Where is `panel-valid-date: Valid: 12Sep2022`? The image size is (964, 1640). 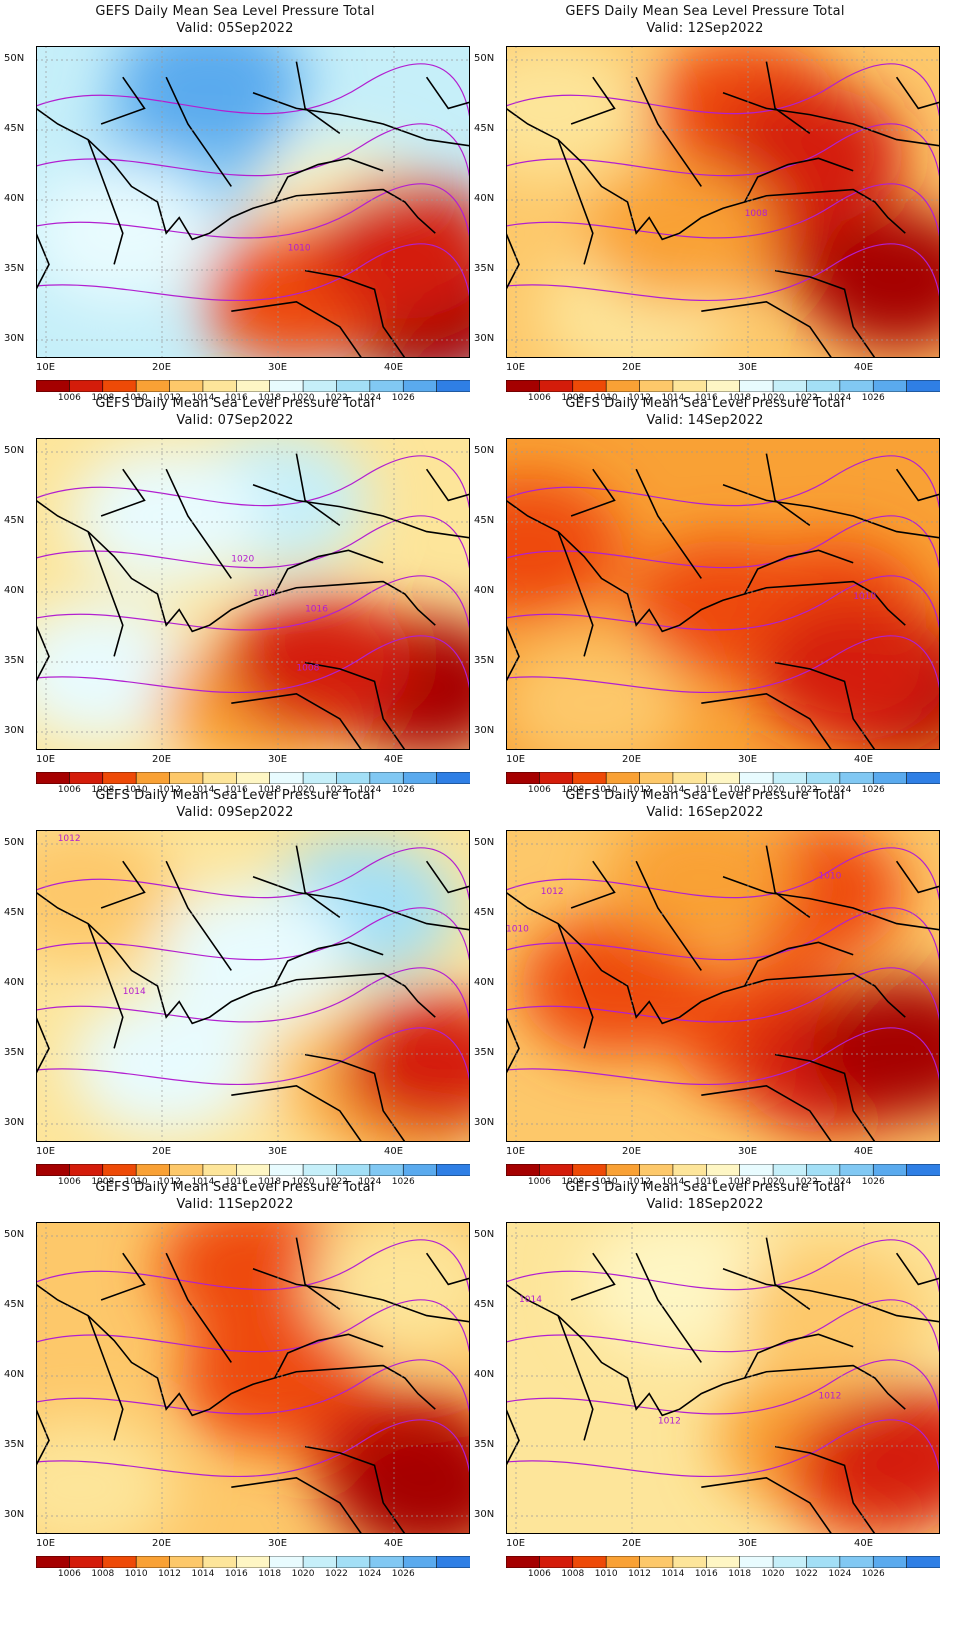 panel-valid-date: Valid: 12Sep2022 is located at coordinates (705, 28).